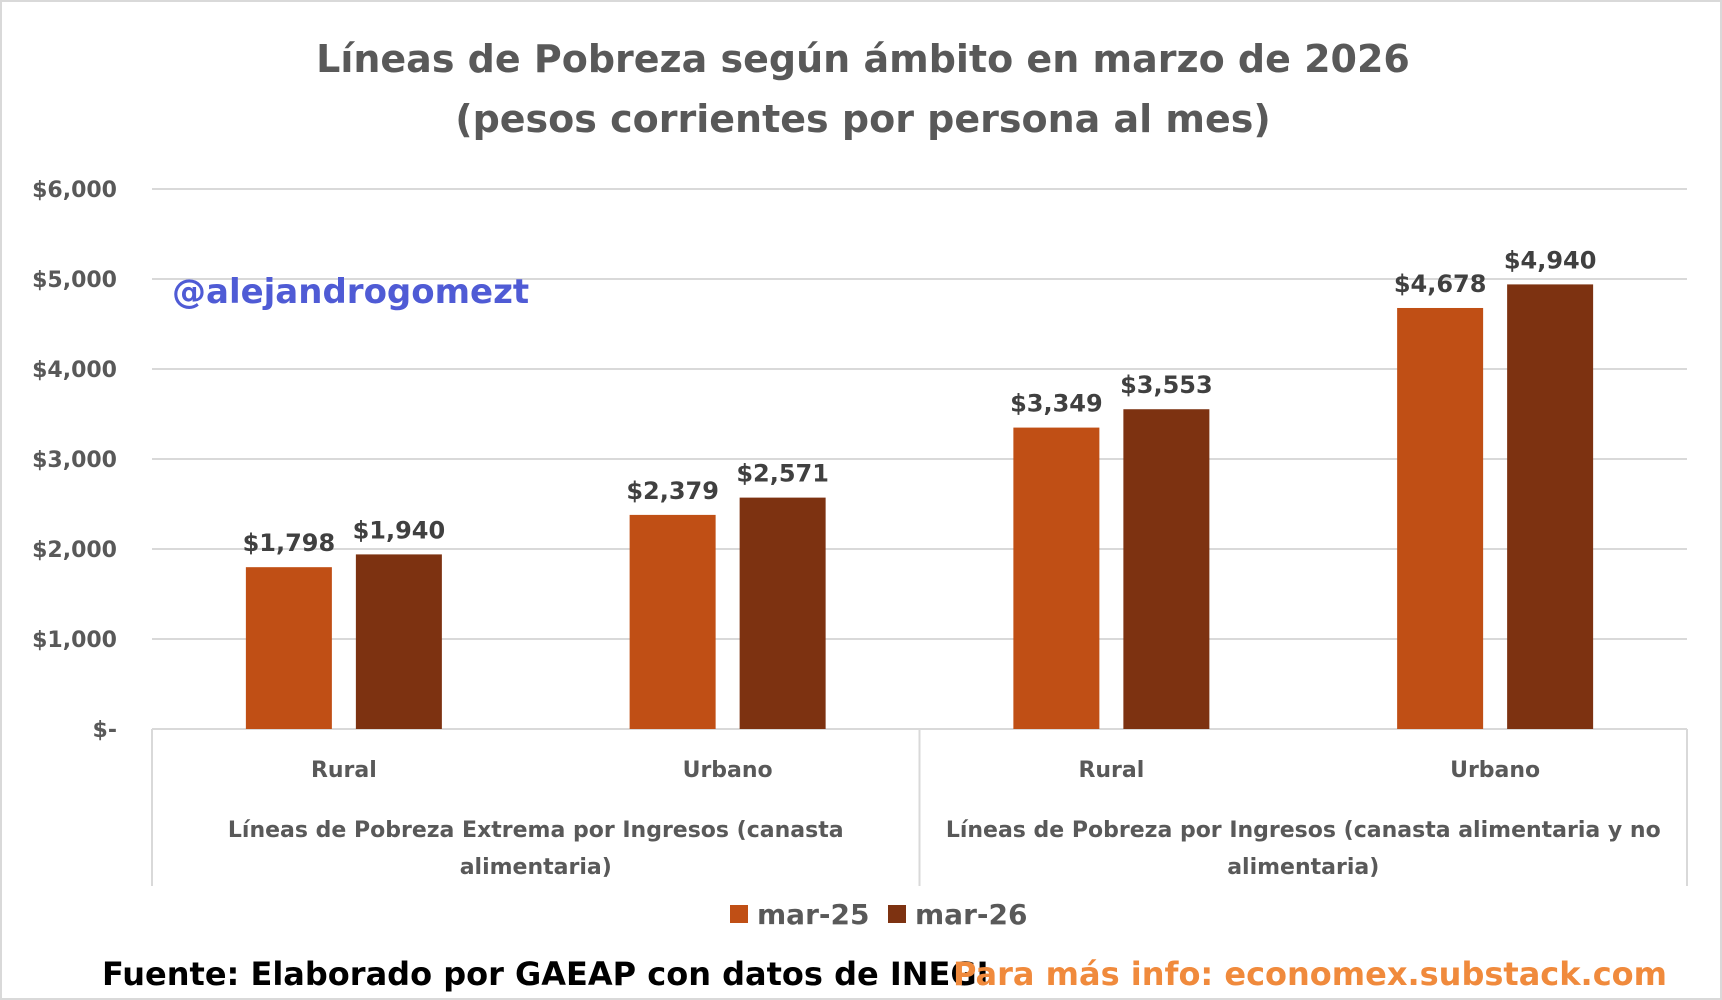 The image size is (1722, 1000). What do you see at coordinates (1056, 404) in the screenshot?
I see `data-label-mar-25: $3,349` at bounding box center [1056, 404].